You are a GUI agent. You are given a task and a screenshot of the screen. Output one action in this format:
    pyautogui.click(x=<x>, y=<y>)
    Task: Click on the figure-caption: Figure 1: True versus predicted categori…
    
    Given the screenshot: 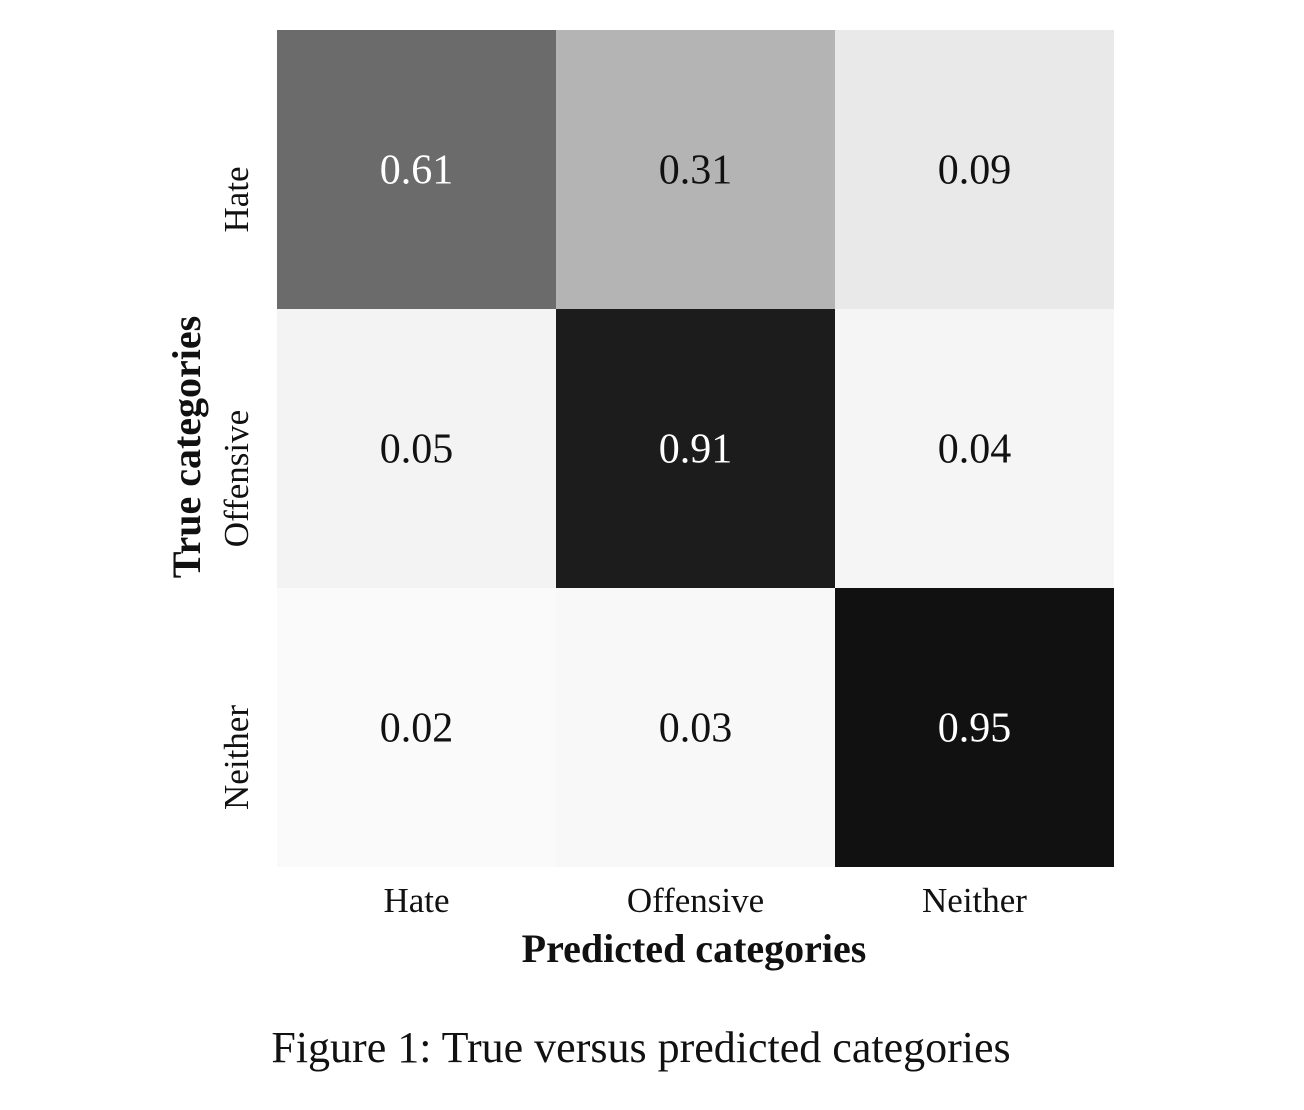 What is the action you would take?
    pyautogui.click(x=641, y=1047)
    